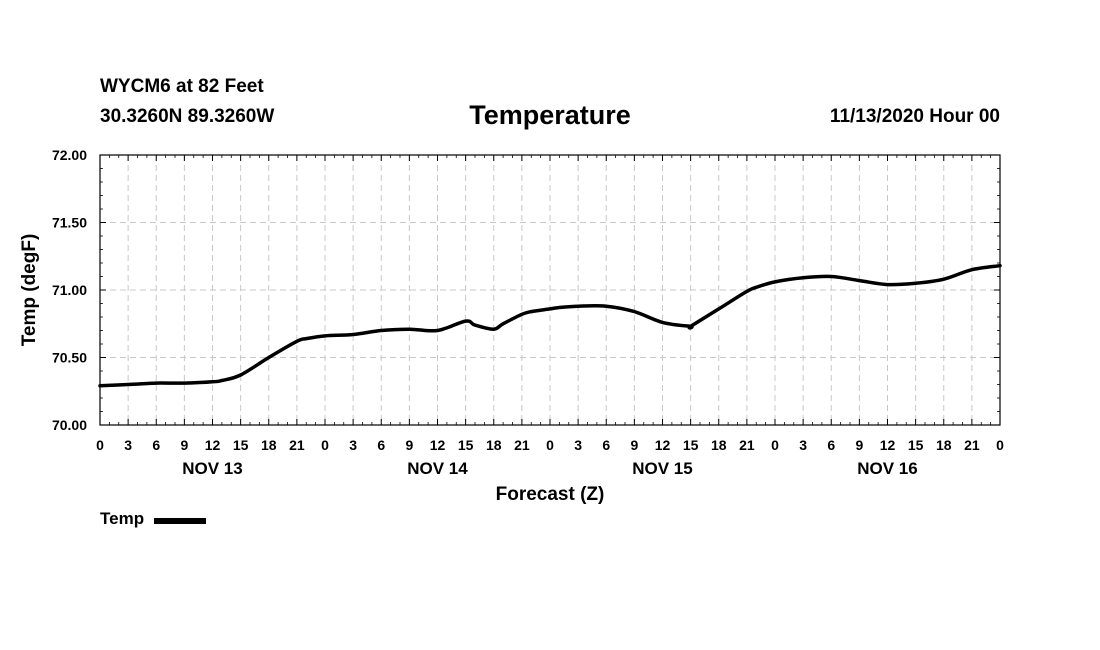  What do you see at coordinates (914, 116) in the screenshot?
I see `run-time-label: 11/13/2020 Hour 00` at bounding box center [914, 116].